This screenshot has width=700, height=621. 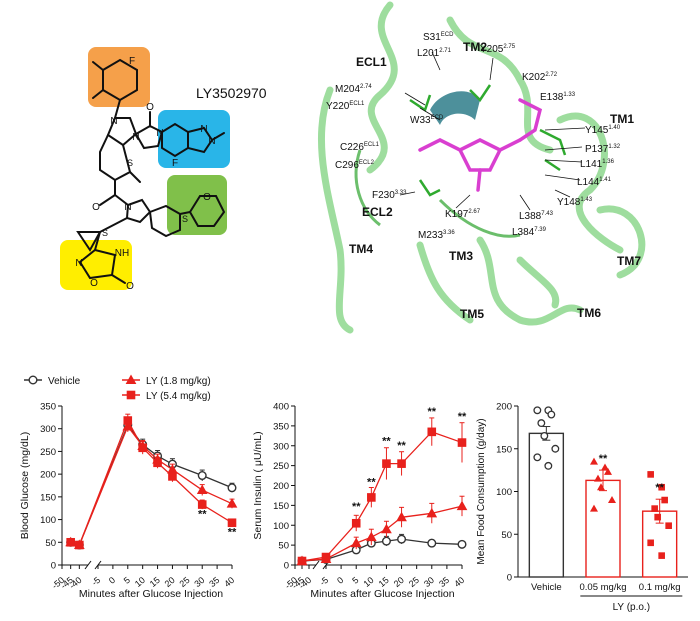 I want to click on y-axis-label: Blood Glucose (mg/dL), so click(x=25, y=485).